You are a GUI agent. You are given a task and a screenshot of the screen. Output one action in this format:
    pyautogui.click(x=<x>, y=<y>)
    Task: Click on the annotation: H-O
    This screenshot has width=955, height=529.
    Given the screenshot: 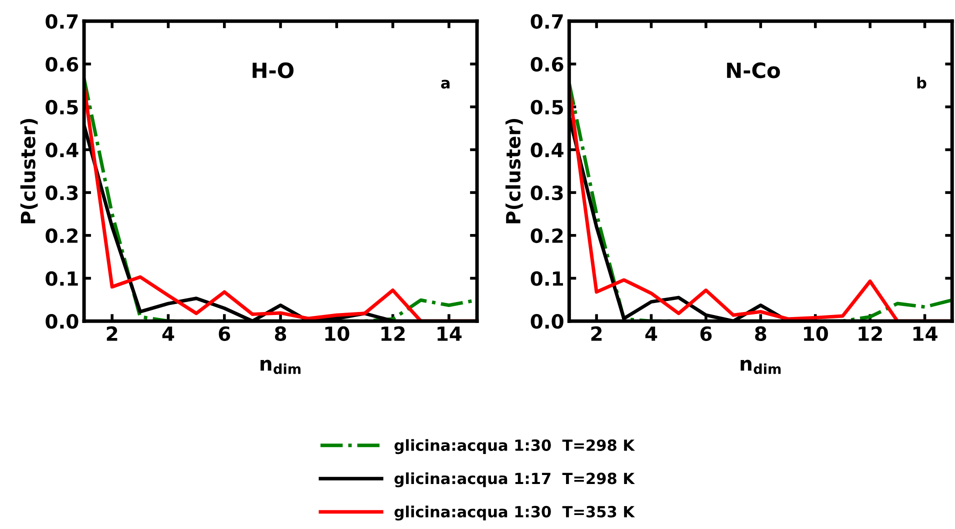 What is the action you would take?
    pyautogui.click(x=273, y=70)
    